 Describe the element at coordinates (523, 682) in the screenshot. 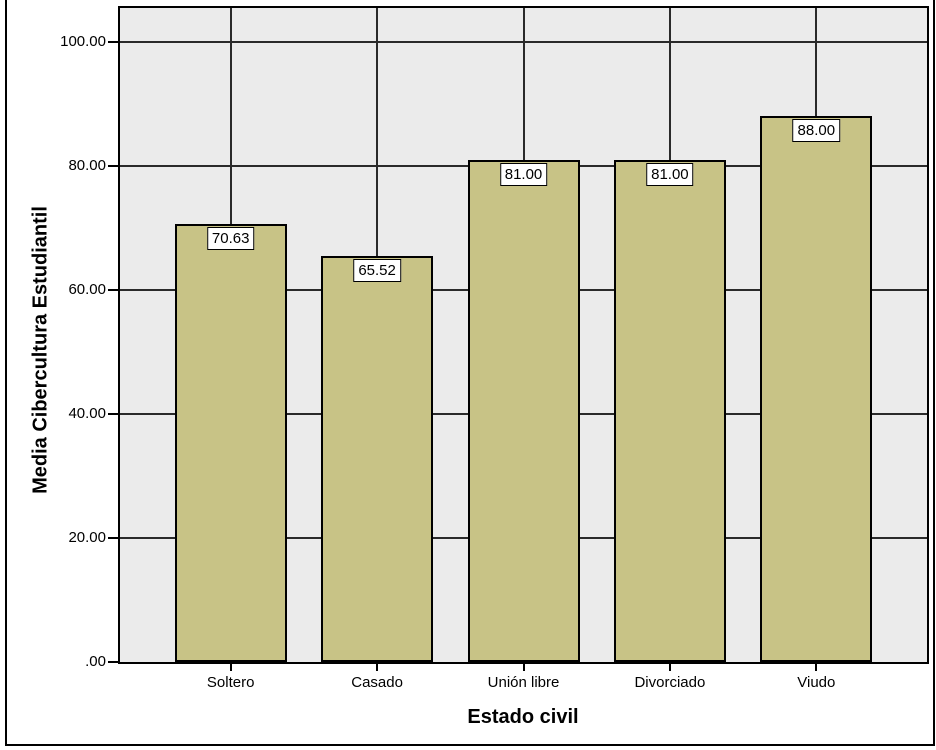

I see `x-tick-label: Unión libre` at that location.